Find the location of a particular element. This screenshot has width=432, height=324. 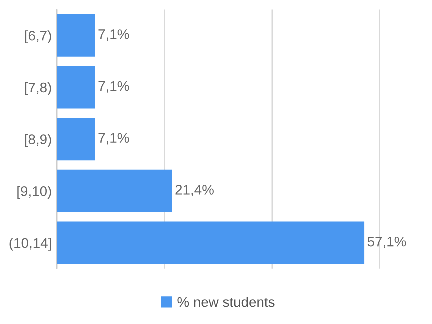

y-tick-label: (10,14] is located at coordinates (31, 244).